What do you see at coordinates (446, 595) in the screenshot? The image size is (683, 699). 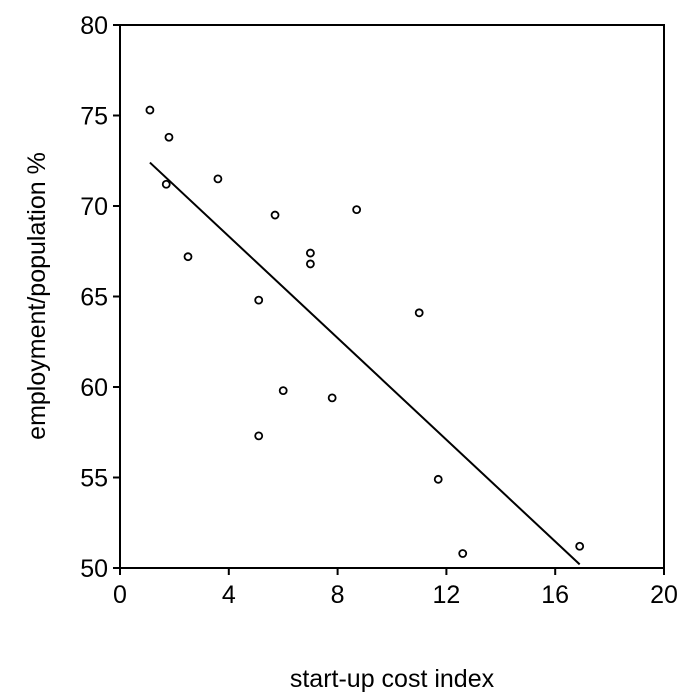 I see `x-tick-label: 12` at bounding box center [446, 595].